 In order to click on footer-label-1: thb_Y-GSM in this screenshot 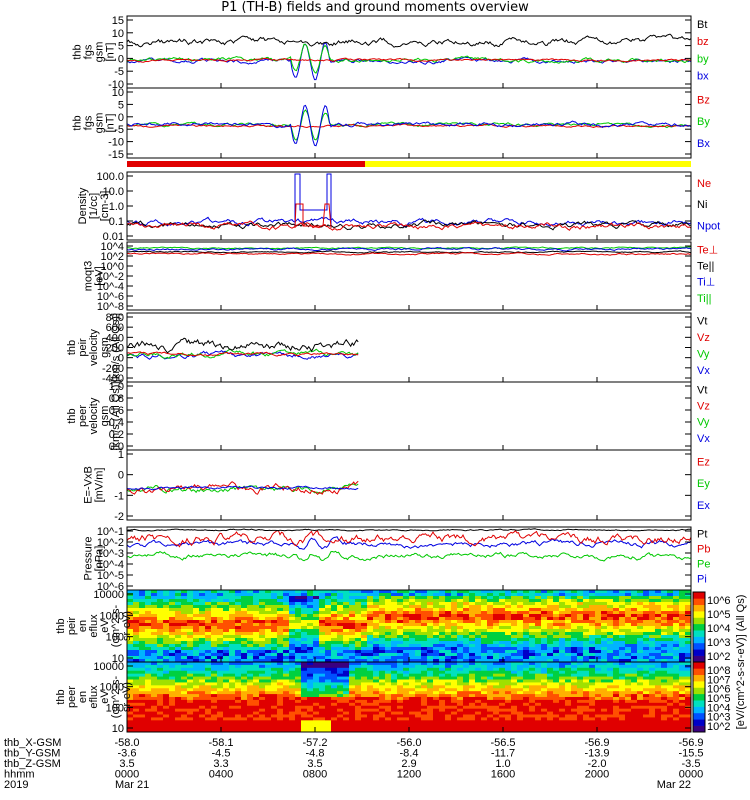, I will do `click(32, 754)`.